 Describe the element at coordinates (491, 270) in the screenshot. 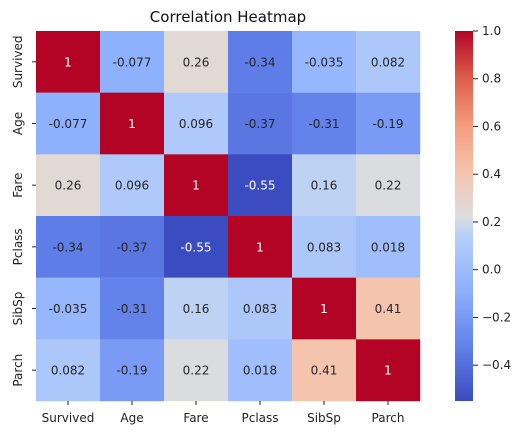

I see `colorbar-tick-label: 0.0` at that location.